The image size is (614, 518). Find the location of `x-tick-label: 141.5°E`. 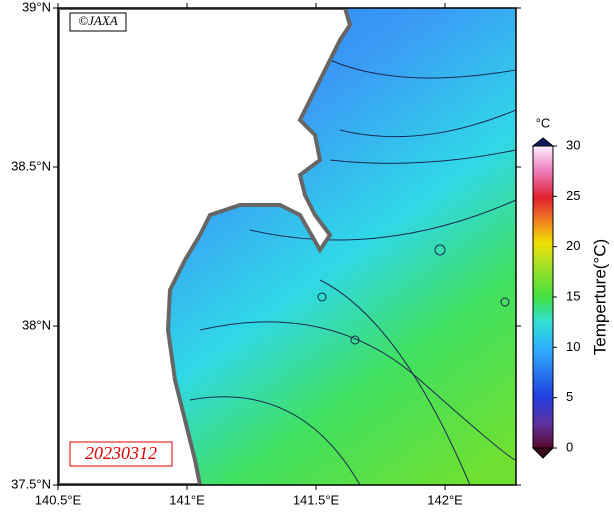

x-tick-label: 141.5°E is located at coordinates (316, 499).